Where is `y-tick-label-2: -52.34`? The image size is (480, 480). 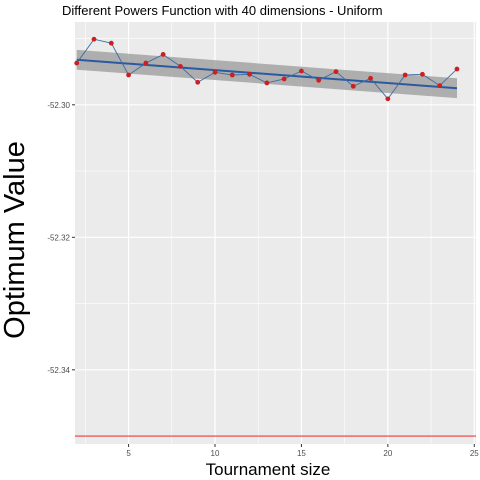
y-tick-label-2: -52.34 is located at coordinates (58, 370).